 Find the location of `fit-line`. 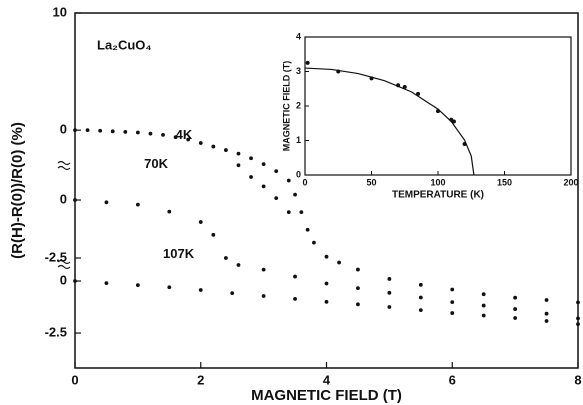

fit-line is located at coordinates (389, 121).